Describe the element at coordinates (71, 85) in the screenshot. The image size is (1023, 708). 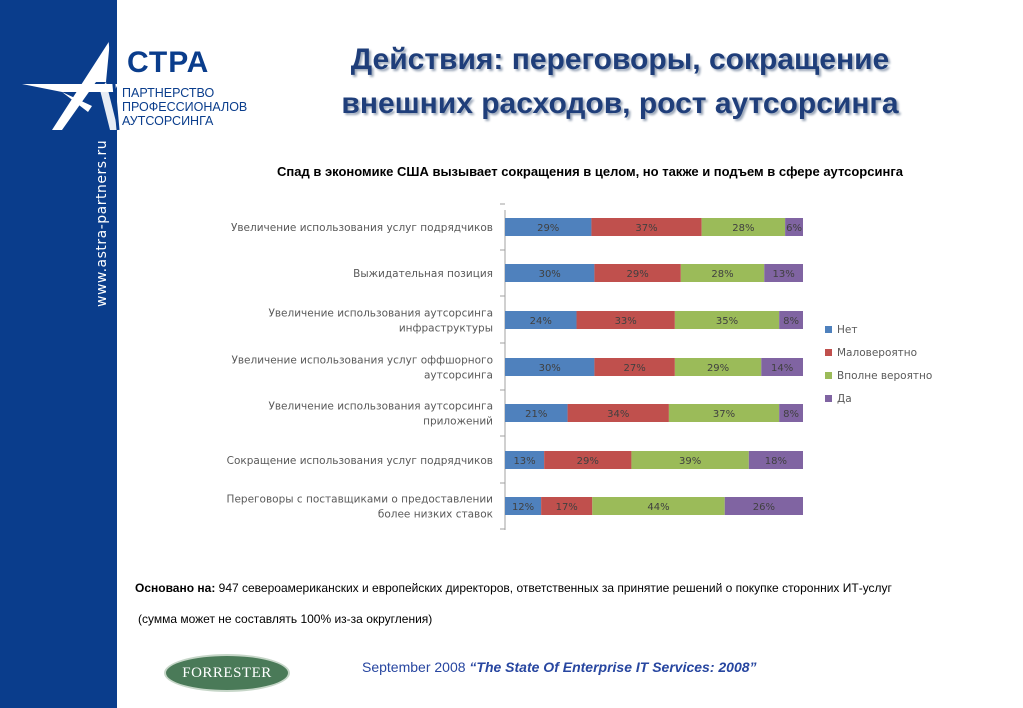
I see `astra-logo-icon` at that location.